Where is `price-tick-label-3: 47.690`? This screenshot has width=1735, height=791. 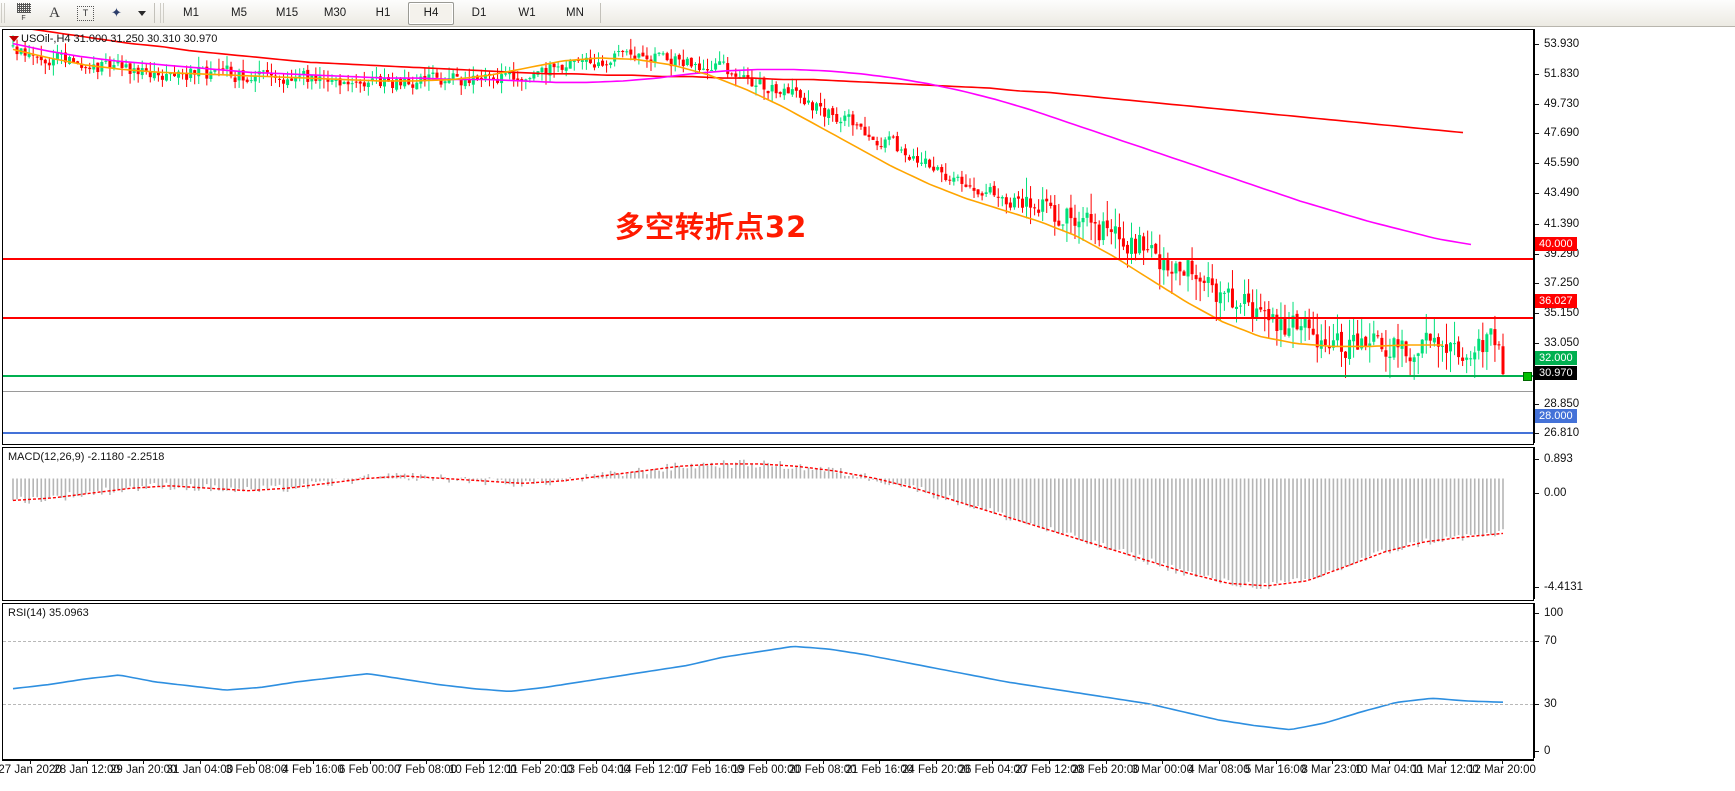
price-tick-label-3: 47.690 is located at coordinates (1562, 133).